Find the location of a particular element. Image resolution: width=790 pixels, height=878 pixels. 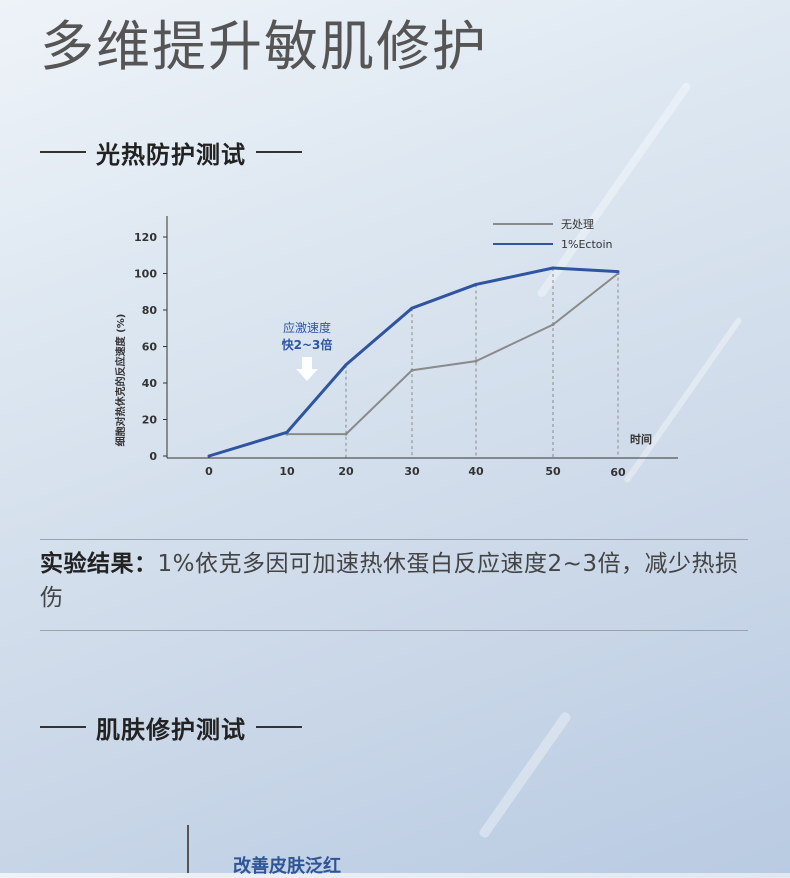

series-line-ectoin is located at coordinates (413, 362).